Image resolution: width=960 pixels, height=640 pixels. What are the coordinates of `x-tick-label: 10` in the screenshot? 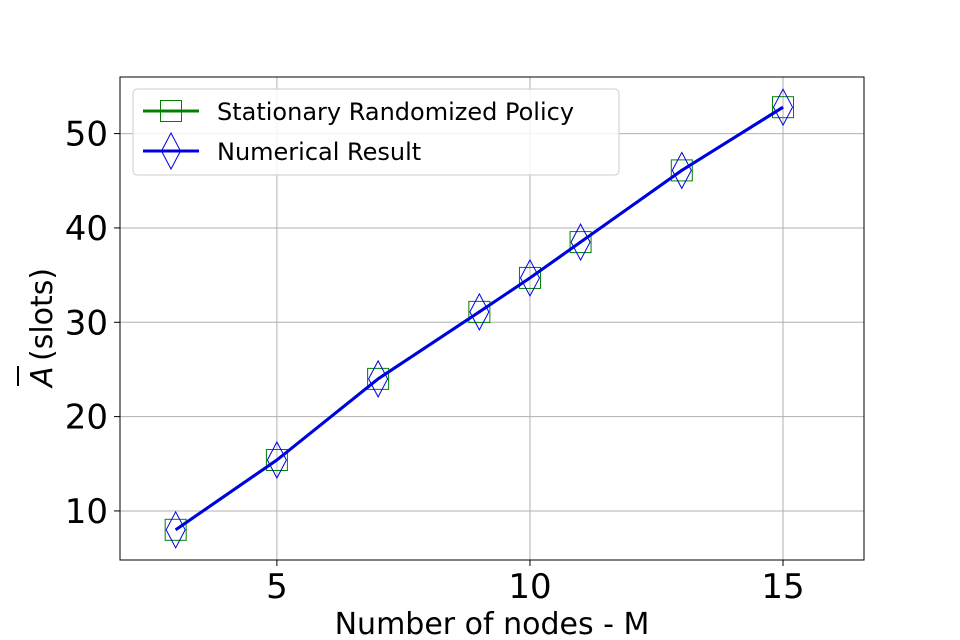 It's located at (529, 587).